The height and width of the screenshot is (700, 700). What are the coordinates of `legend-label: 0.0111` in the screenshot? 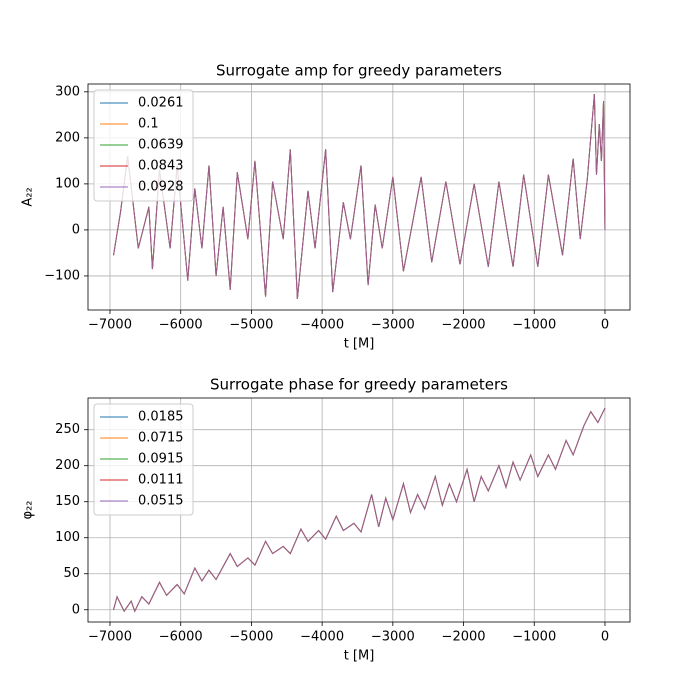 It's located at (161, 480).